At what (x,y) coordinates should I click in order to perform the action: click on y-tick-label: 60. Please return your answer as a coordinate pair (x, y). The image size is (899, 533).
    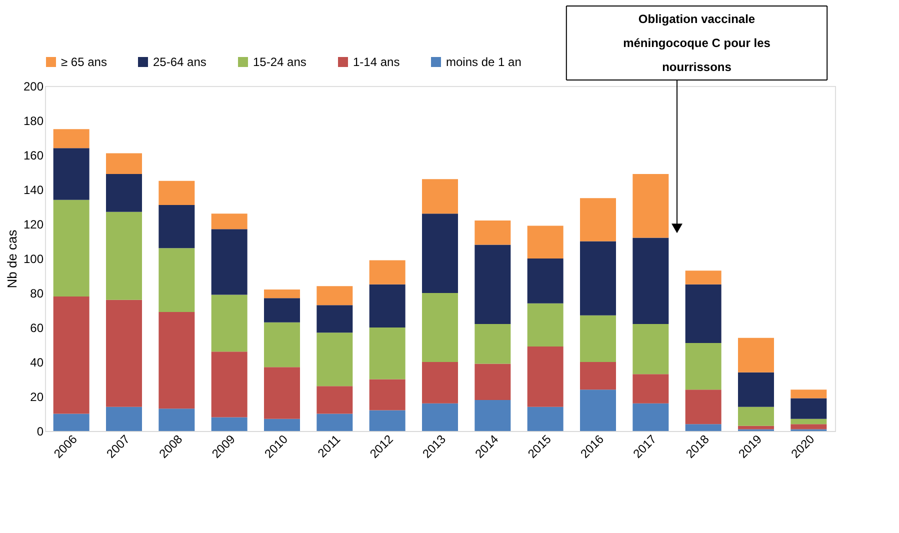
    Looking at the image, I should click on (37, 328).